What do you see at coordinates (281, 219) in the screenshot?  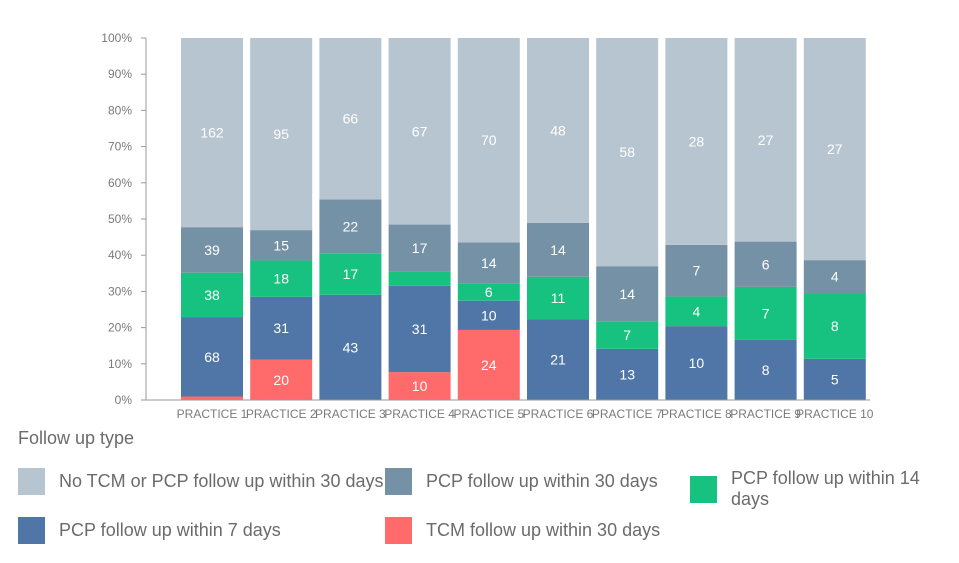 I see `bar-stack: 20 31 18 15 95` at bounding box center [281, 219].